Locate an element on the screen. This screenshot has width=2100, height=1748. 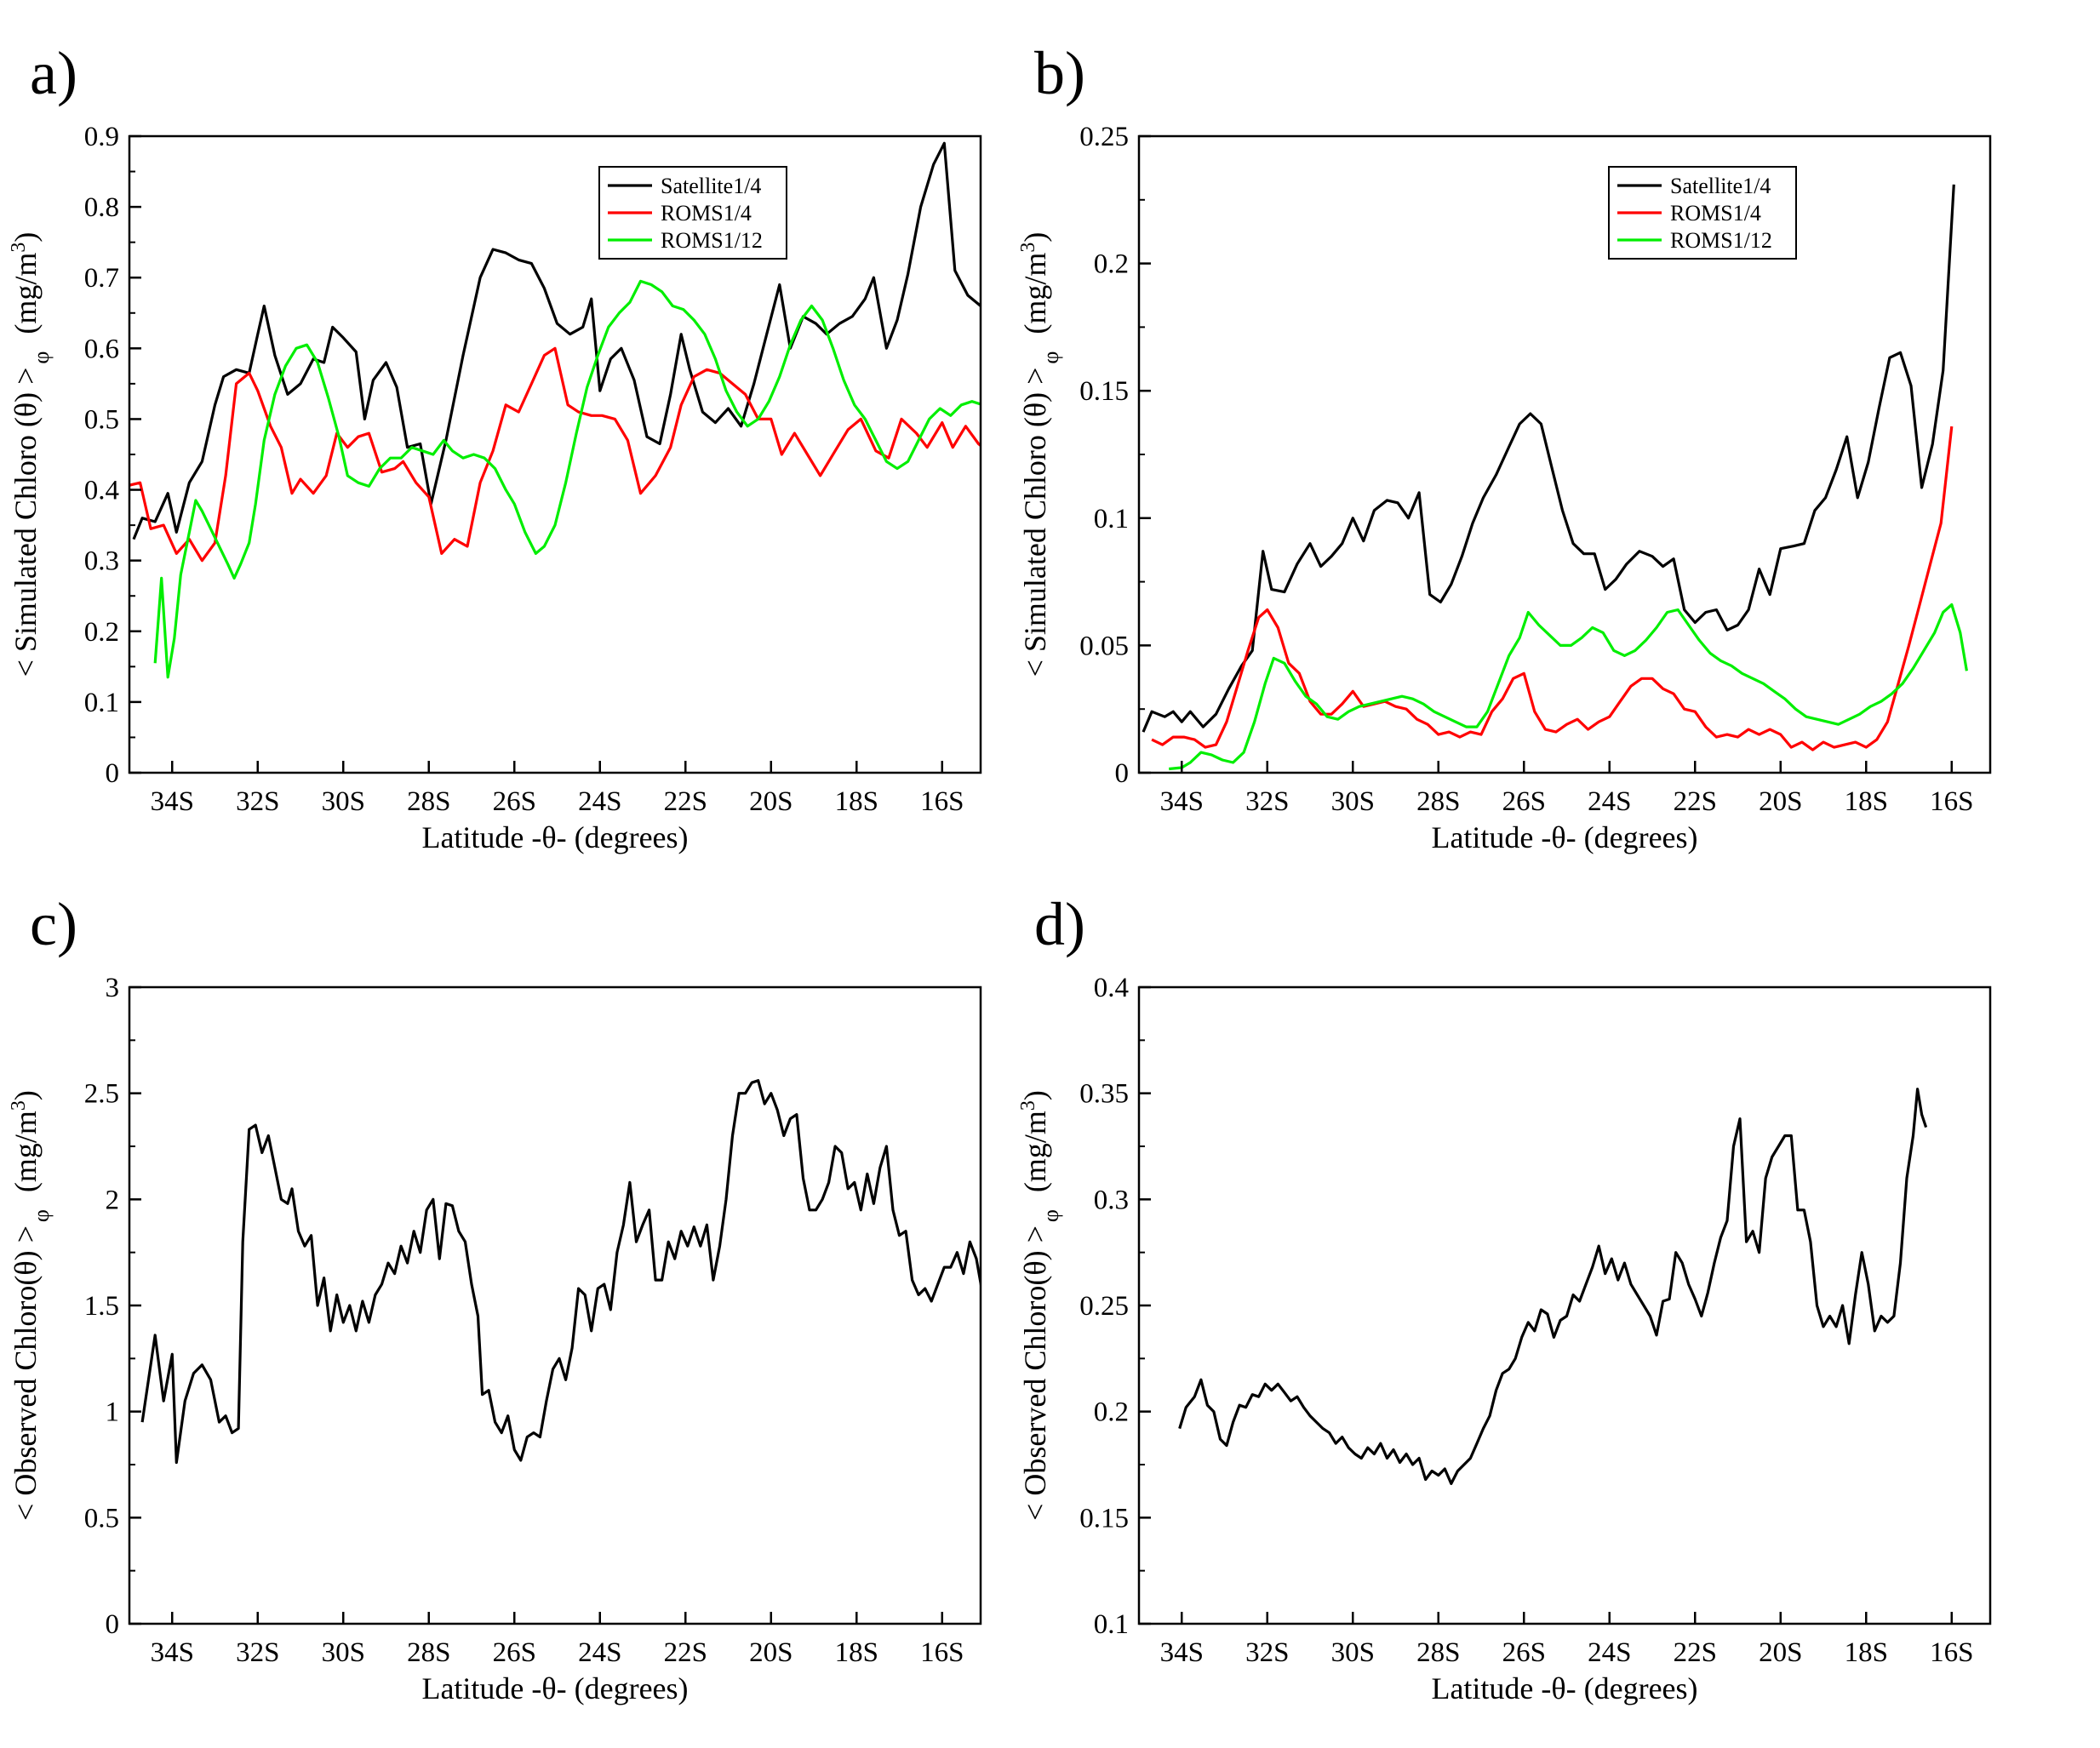
y-tick-label: 0.6 is located at coordinates (101, 349).